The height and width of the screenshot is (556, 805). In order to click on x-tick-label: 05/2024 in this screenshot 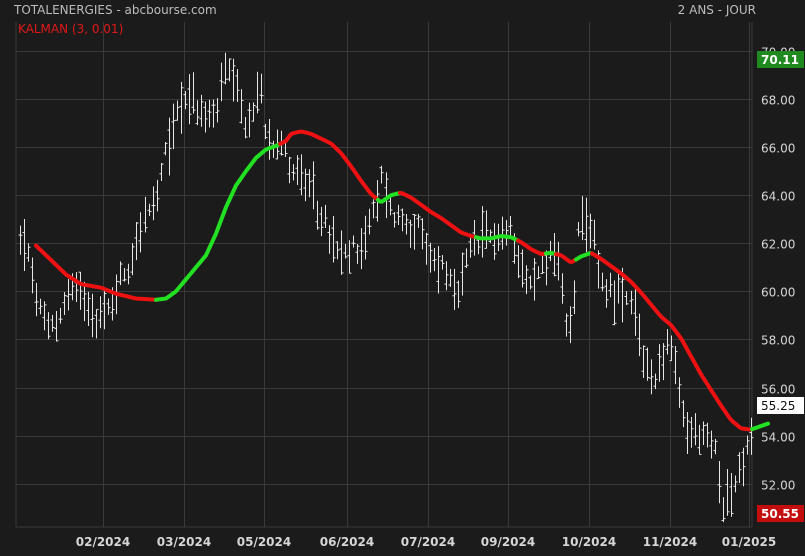, I will do `click(264, 542)`.